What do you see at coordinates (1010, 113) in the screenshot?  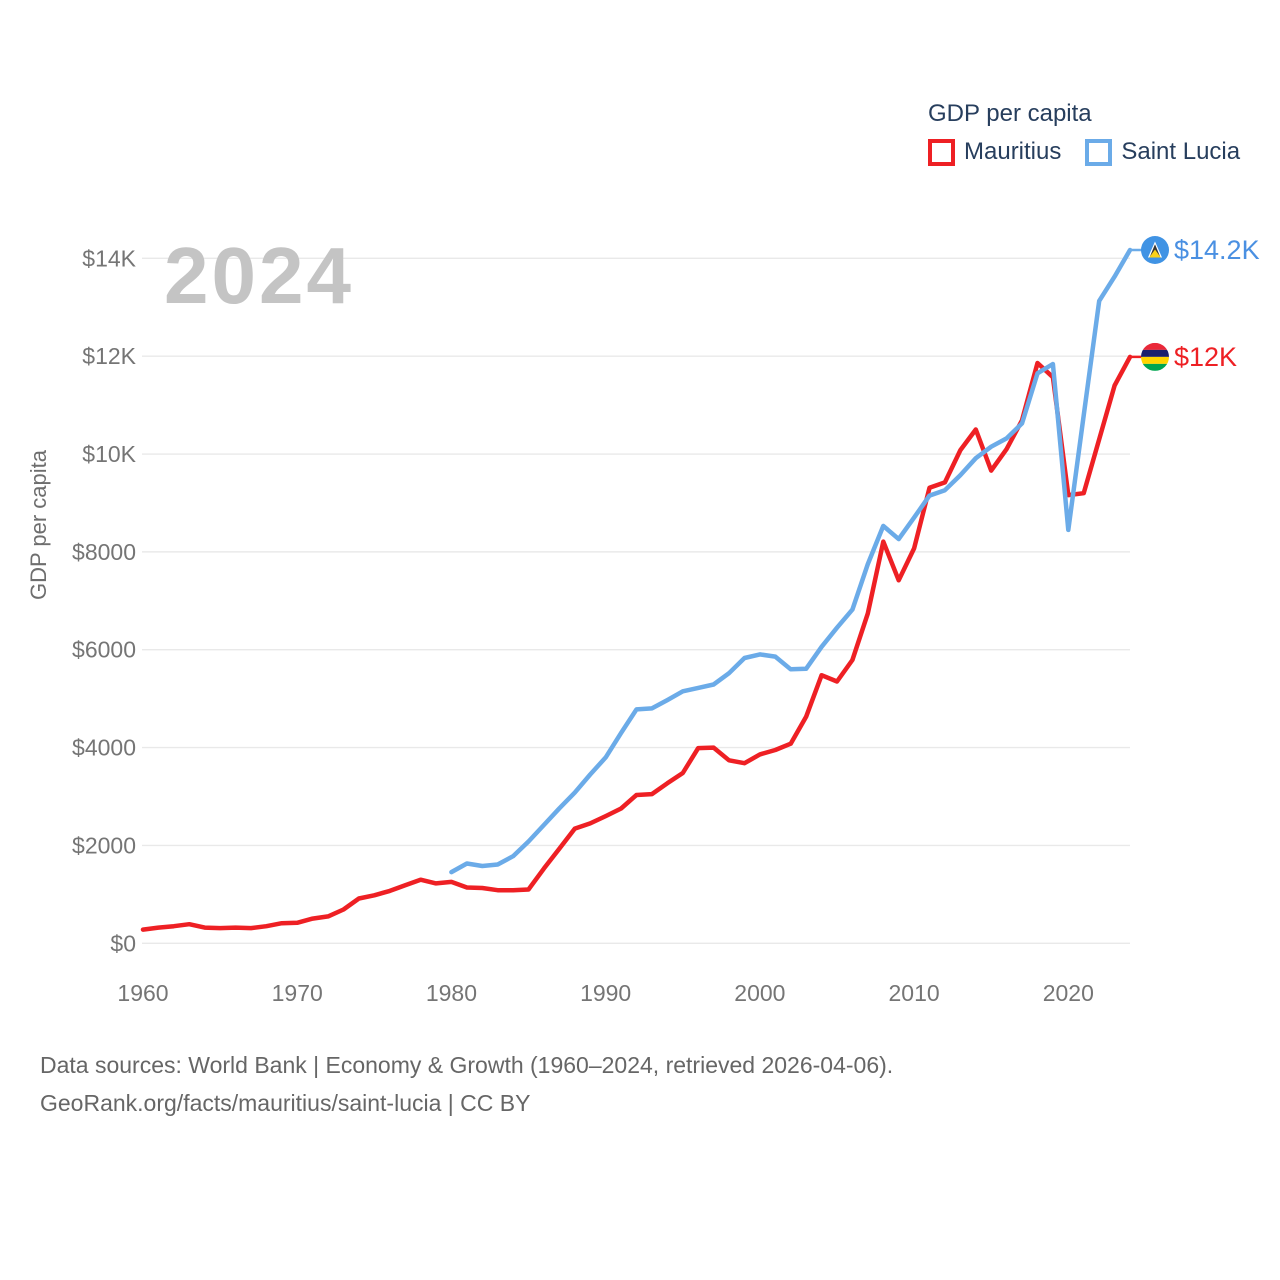 I see `legend-title: GDP per capita` at bounding box center [1010, 113].